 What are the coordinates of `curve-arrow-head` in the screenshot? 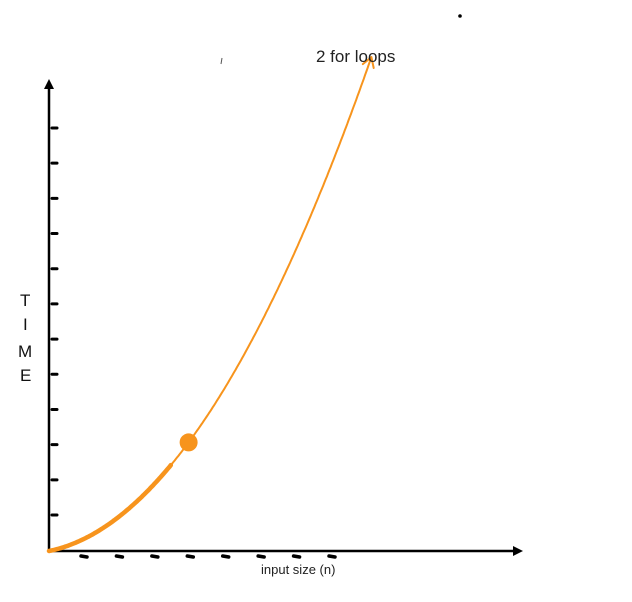 It's located at (368, 62).